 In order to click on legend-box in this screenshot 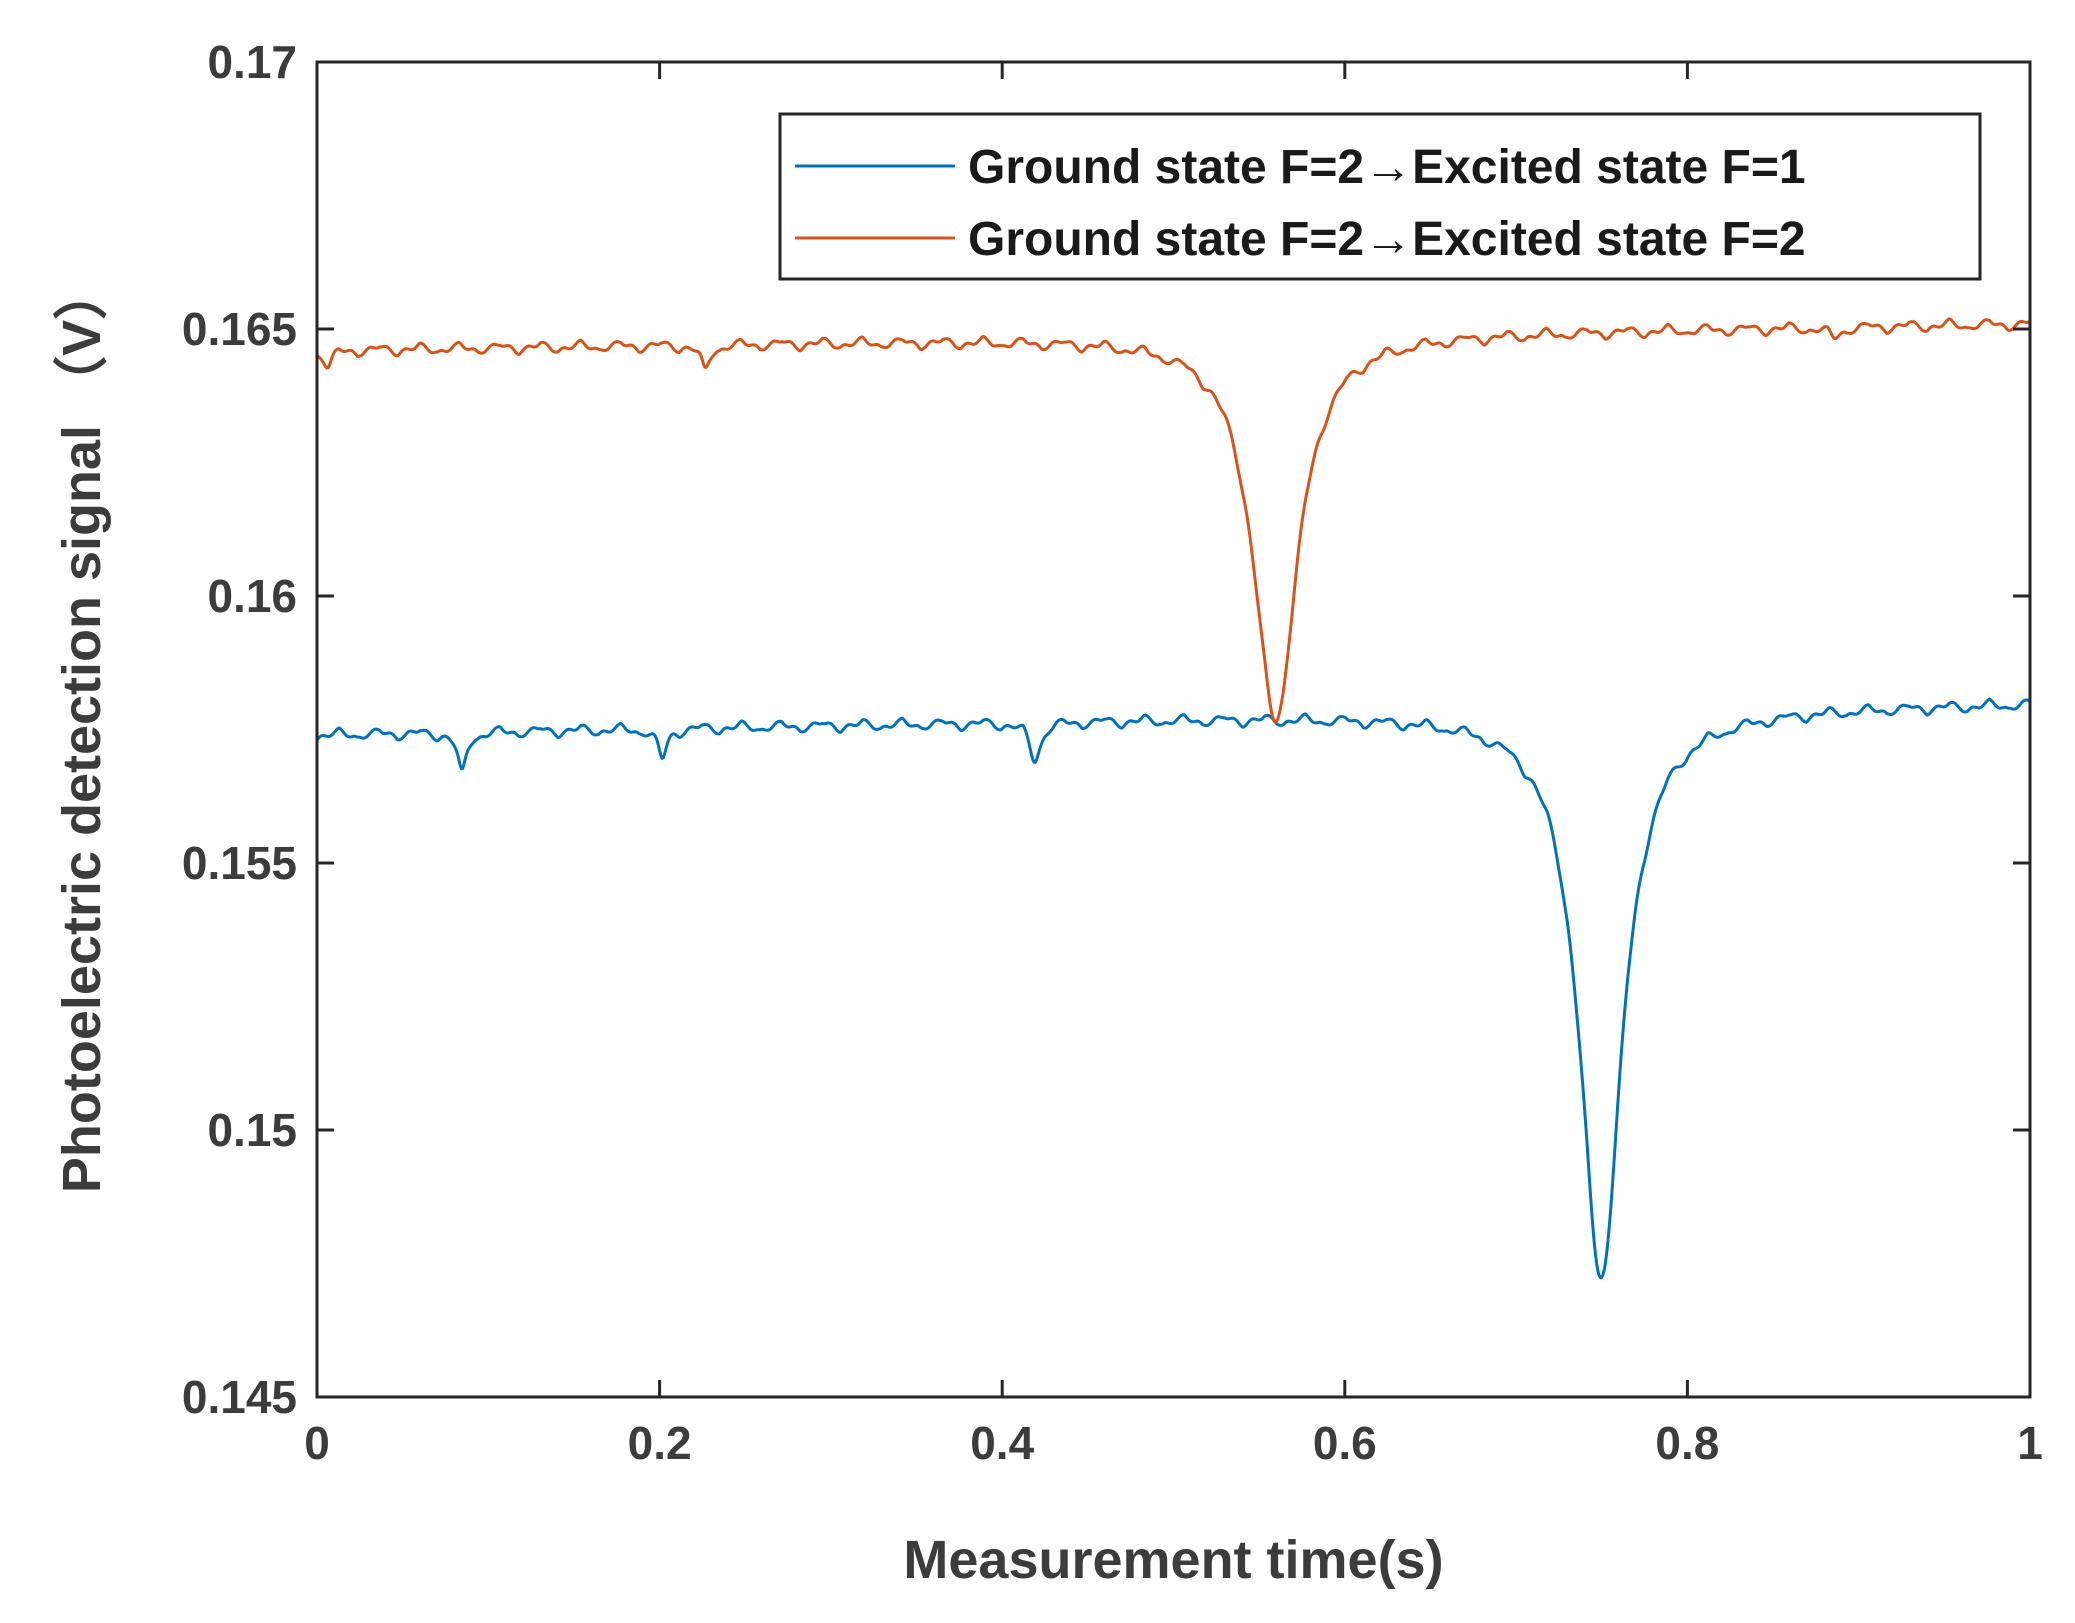, I will do `click(1380, 196)`.